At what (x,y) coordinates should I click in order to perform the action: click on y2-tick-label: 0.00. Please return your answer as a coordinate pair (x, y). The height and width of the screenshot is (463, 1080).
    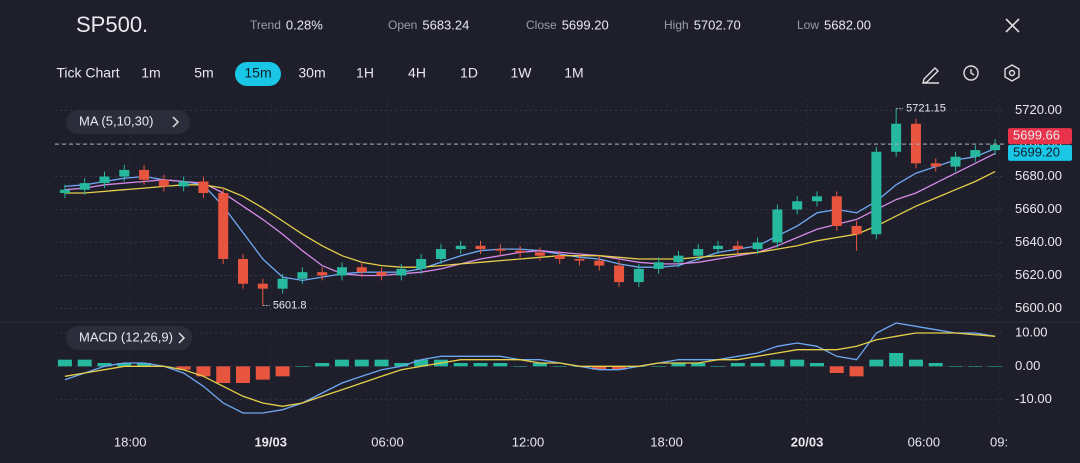
    Looking at the image, I should click on (1027, 365).